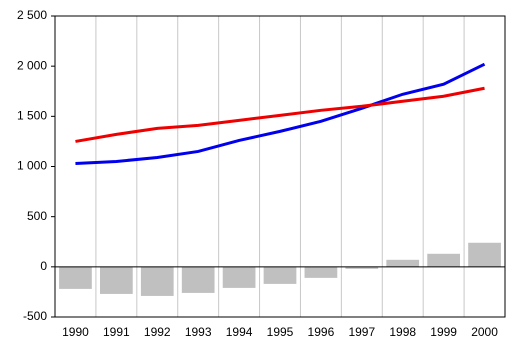 Image resolution: width=525 pixels, height=350 pixels. What do you see at coordinates (361, 332) in the screenshot?
I see `x-tick-label: 1997` at bounding box center [361, 332].